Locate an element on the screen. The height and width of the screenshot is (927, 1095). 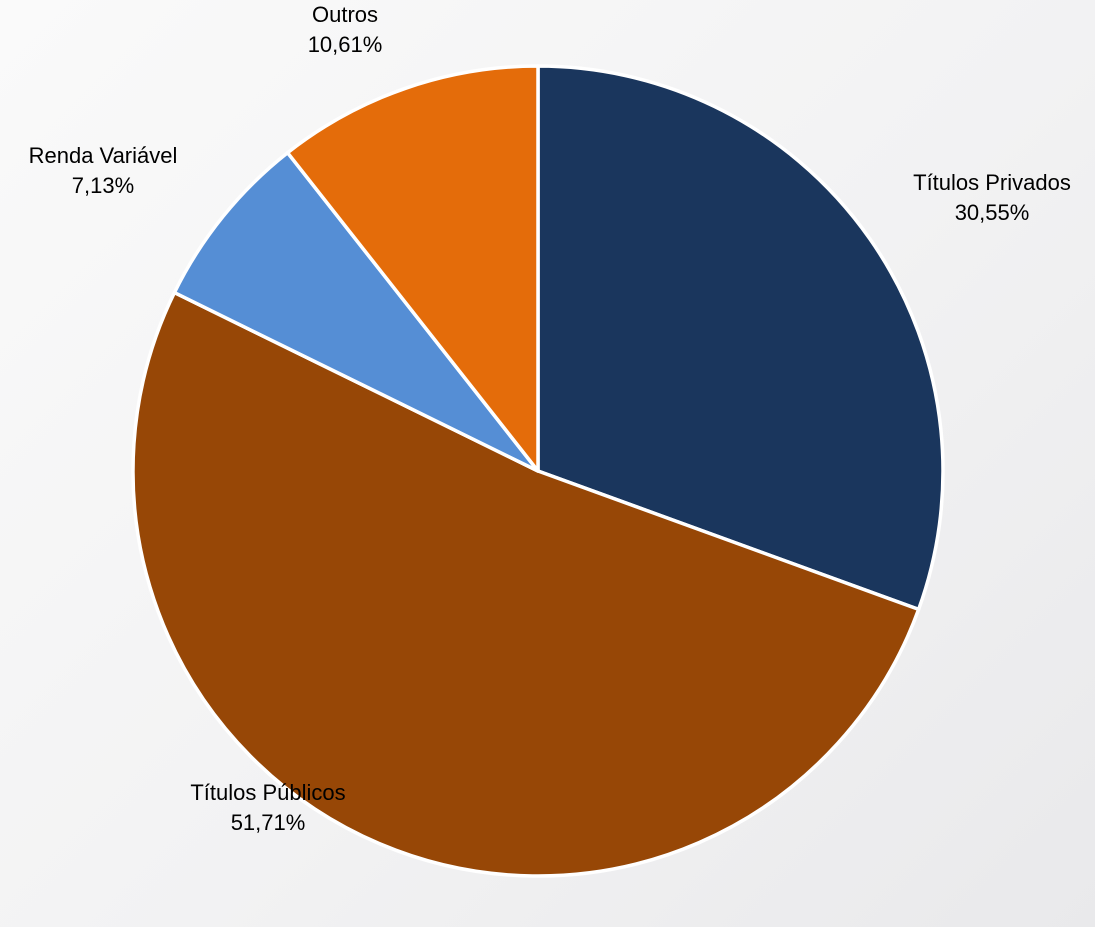
data-label-outros: Outros 10,61% is located at coordinates (345, 29).